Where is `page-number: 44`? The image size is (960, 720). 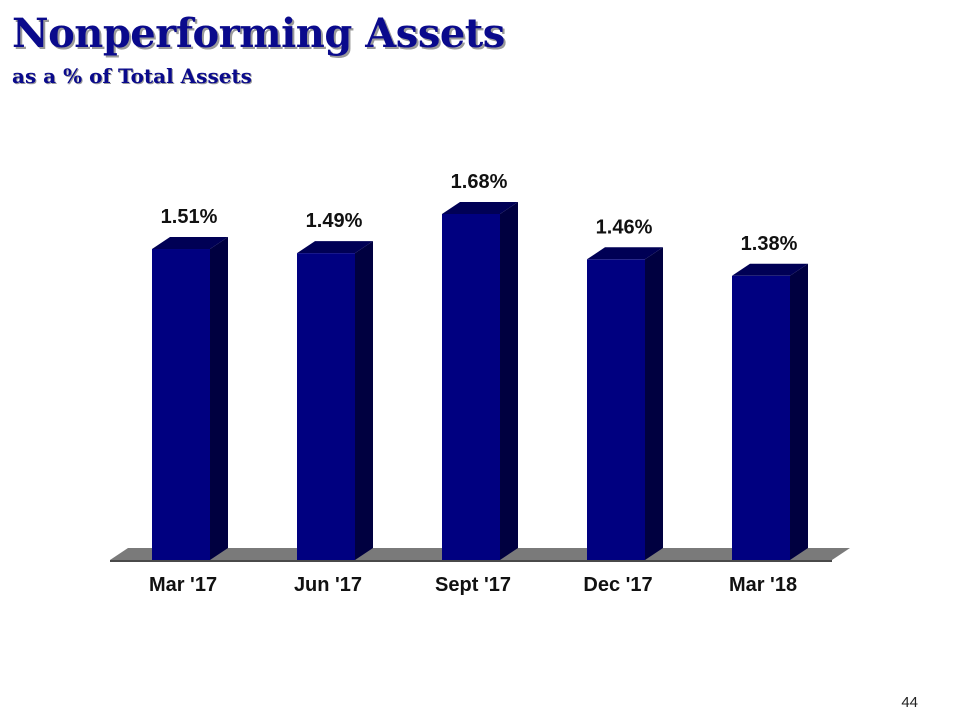
page-number: 44 is located at coordinates (909, 702).